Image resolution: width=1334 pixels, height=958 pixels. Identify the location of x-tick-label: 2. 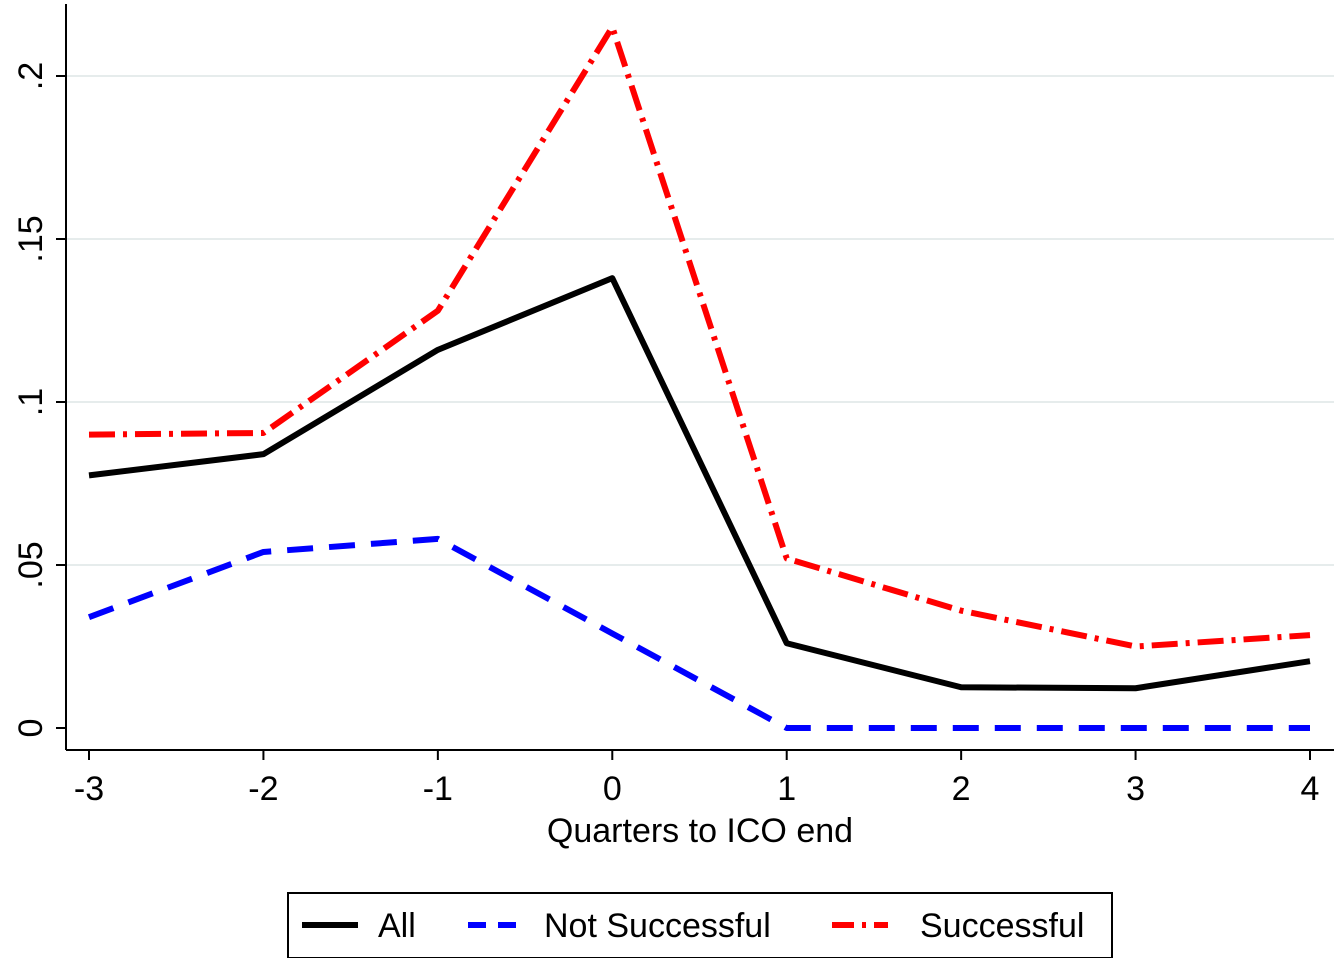
(961, 789).